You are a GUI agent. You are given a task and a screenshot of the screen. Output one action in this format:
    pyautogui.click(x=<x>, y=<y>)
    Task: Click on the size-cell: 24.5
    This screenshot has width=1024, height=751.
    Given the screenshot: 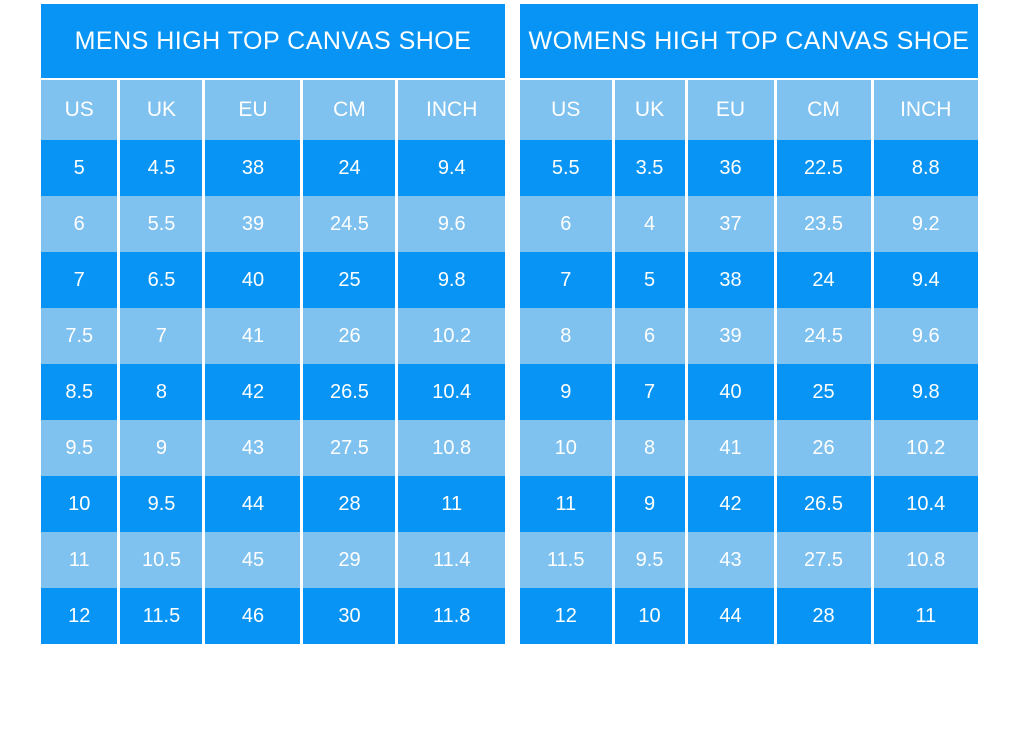 What is the action you would take?
    pyautogui.click(x=348, y=224)
    